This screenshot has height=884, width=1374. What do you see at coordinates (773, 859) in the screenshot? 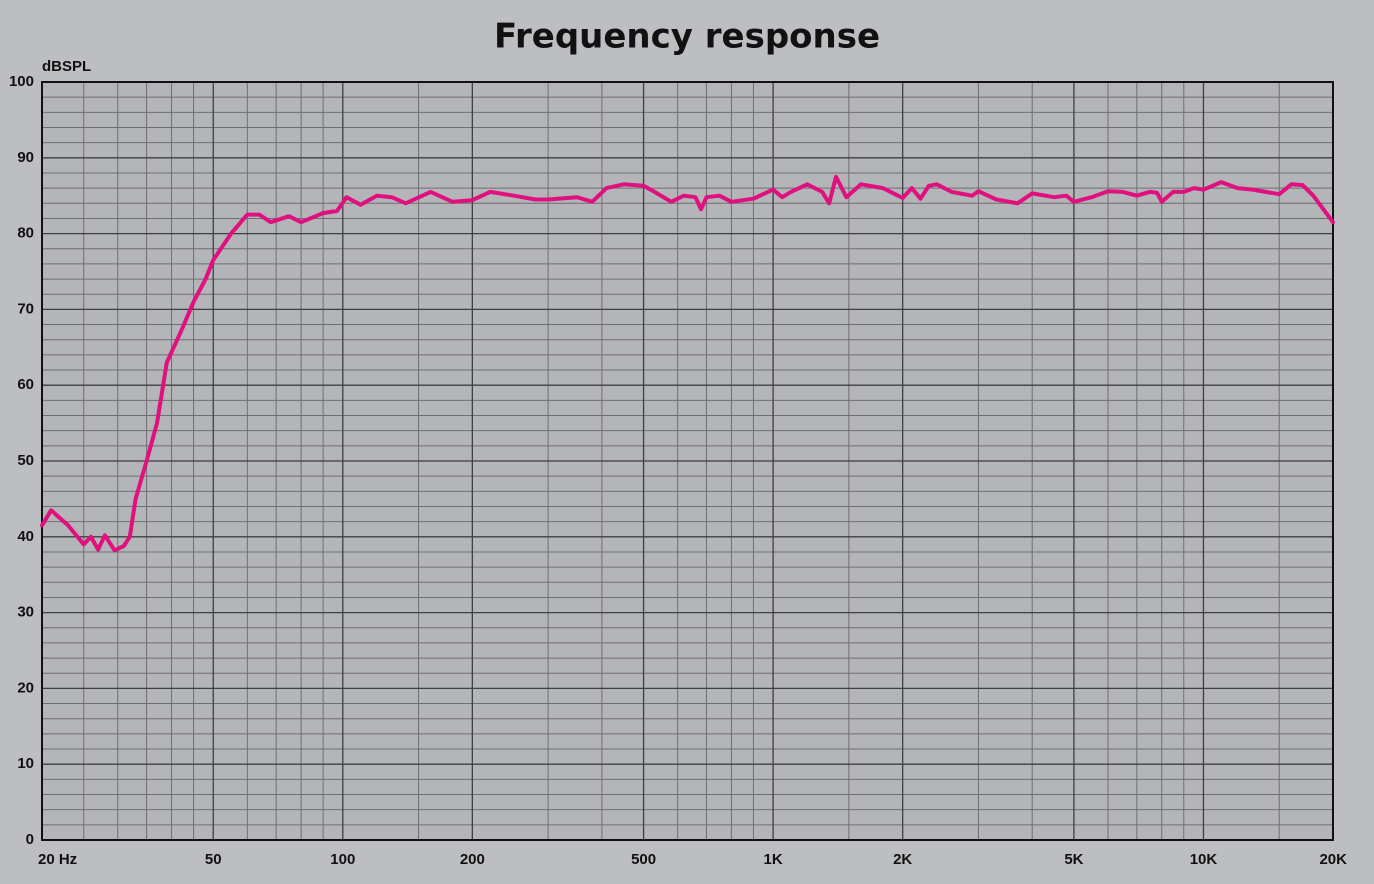
I see `x-tick-label: 1K` at bounding box center [773, 859].